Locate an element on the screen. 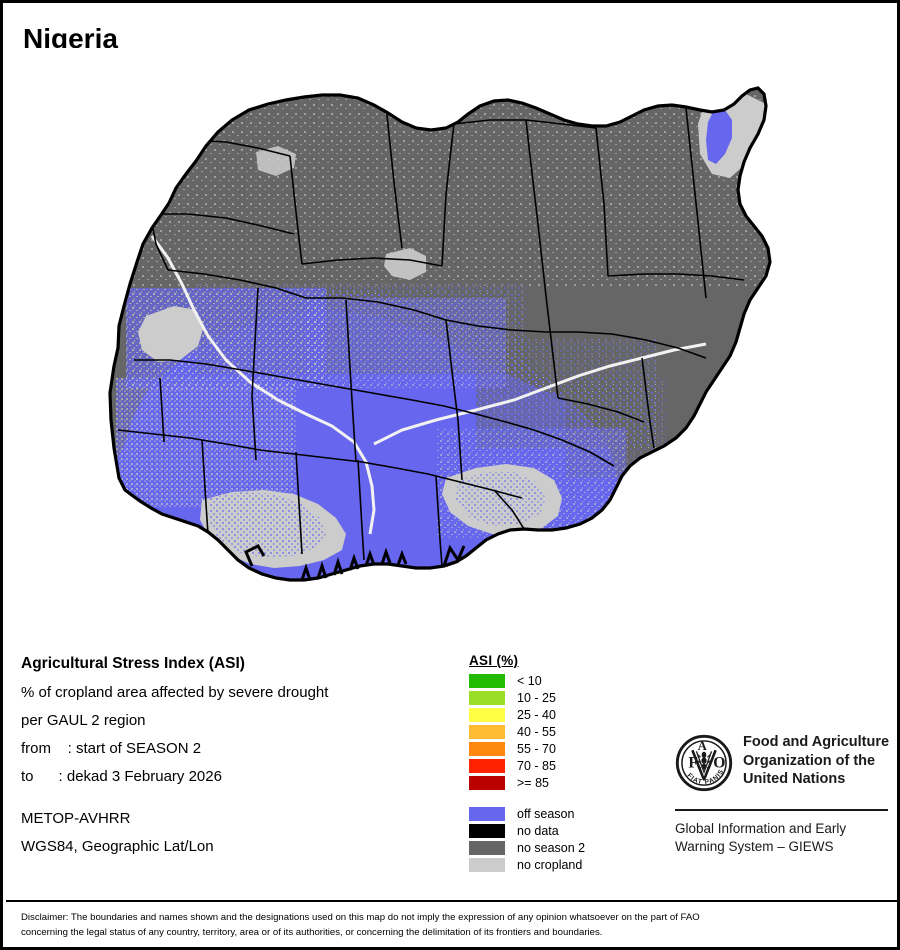 This screenshot has width=900, height=950. niger-river is located at coordinates (263, 385).